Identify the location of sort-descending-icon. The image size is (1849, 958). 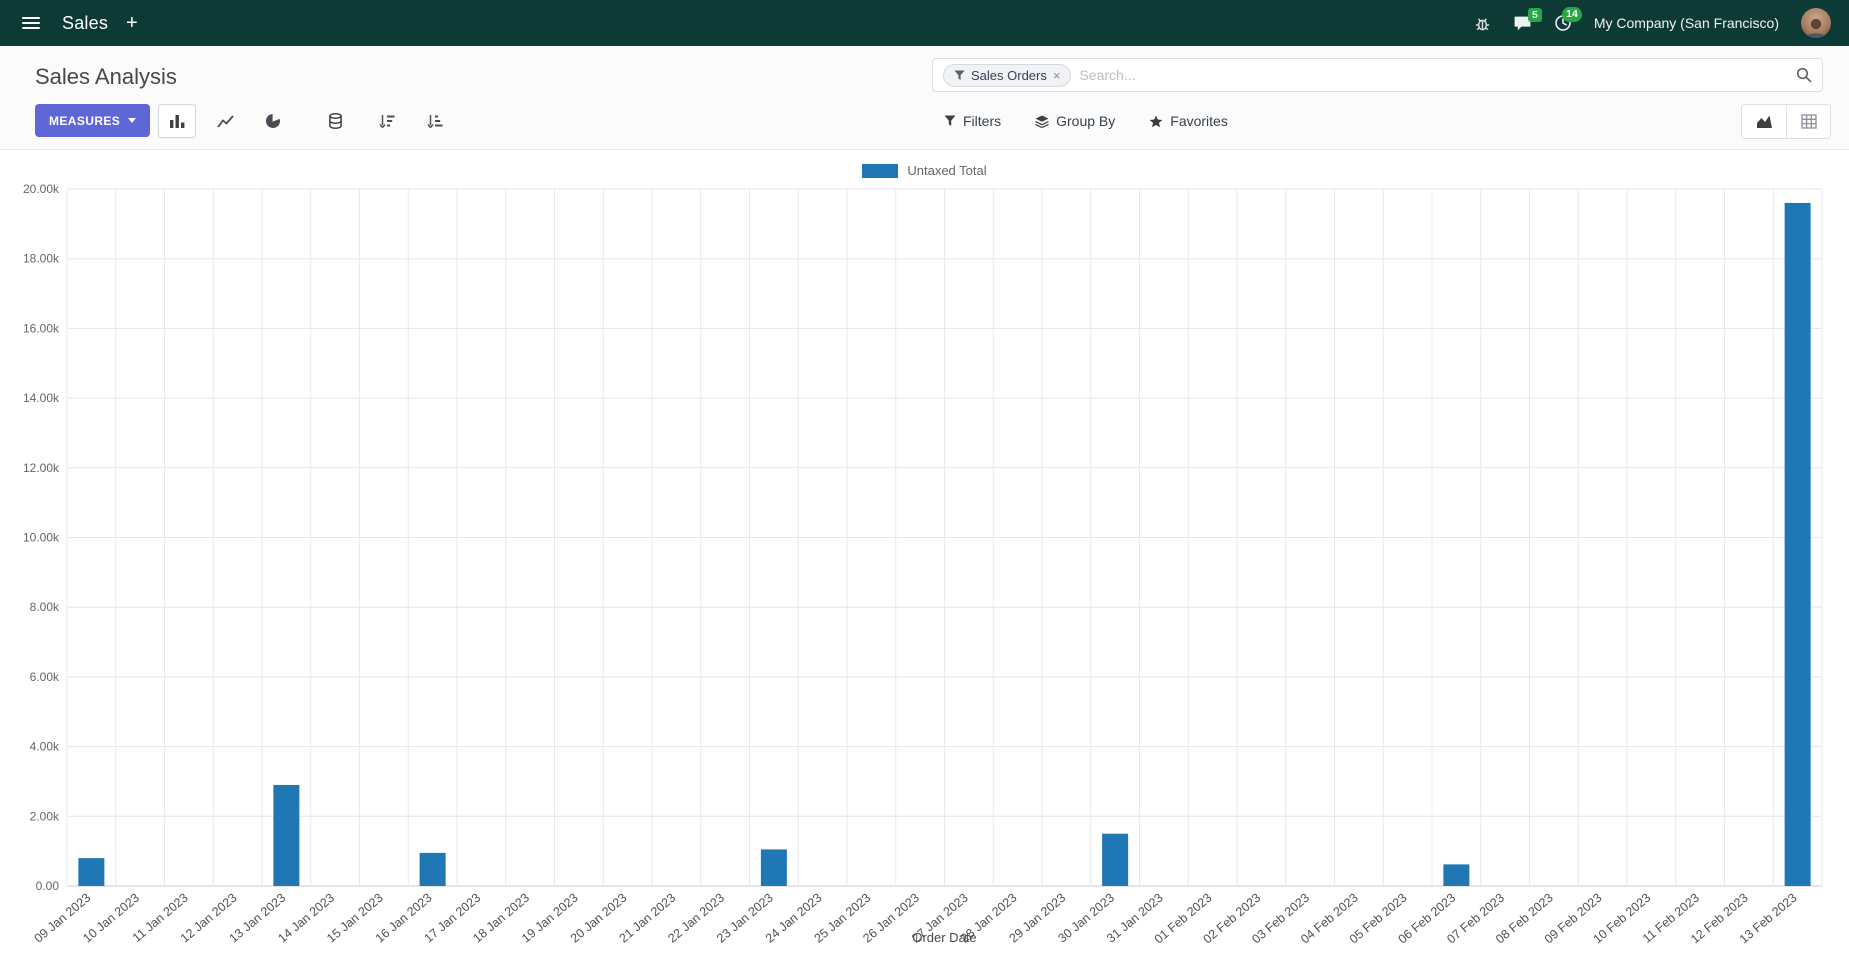
(387, 121).